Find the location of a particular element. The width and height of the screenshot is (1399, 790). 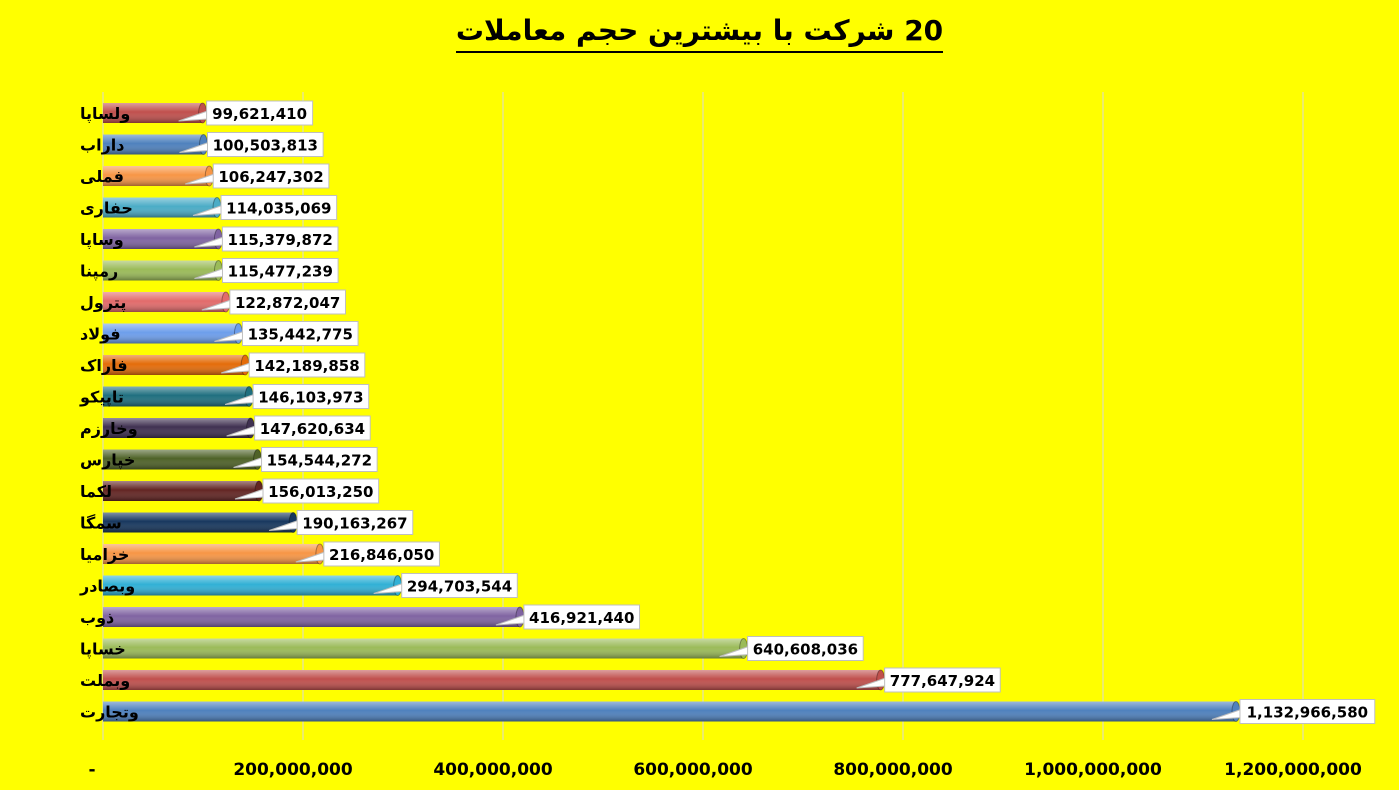

data-label: 1,132,966,580 is located at coordinates (1293, 711).